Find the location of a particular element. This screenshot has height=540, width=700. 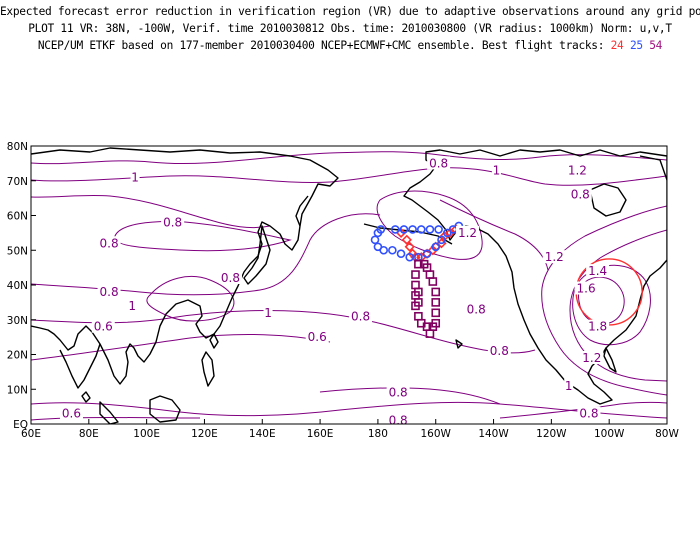

y-tick-label: 70N is located at coordinates (17, 182).